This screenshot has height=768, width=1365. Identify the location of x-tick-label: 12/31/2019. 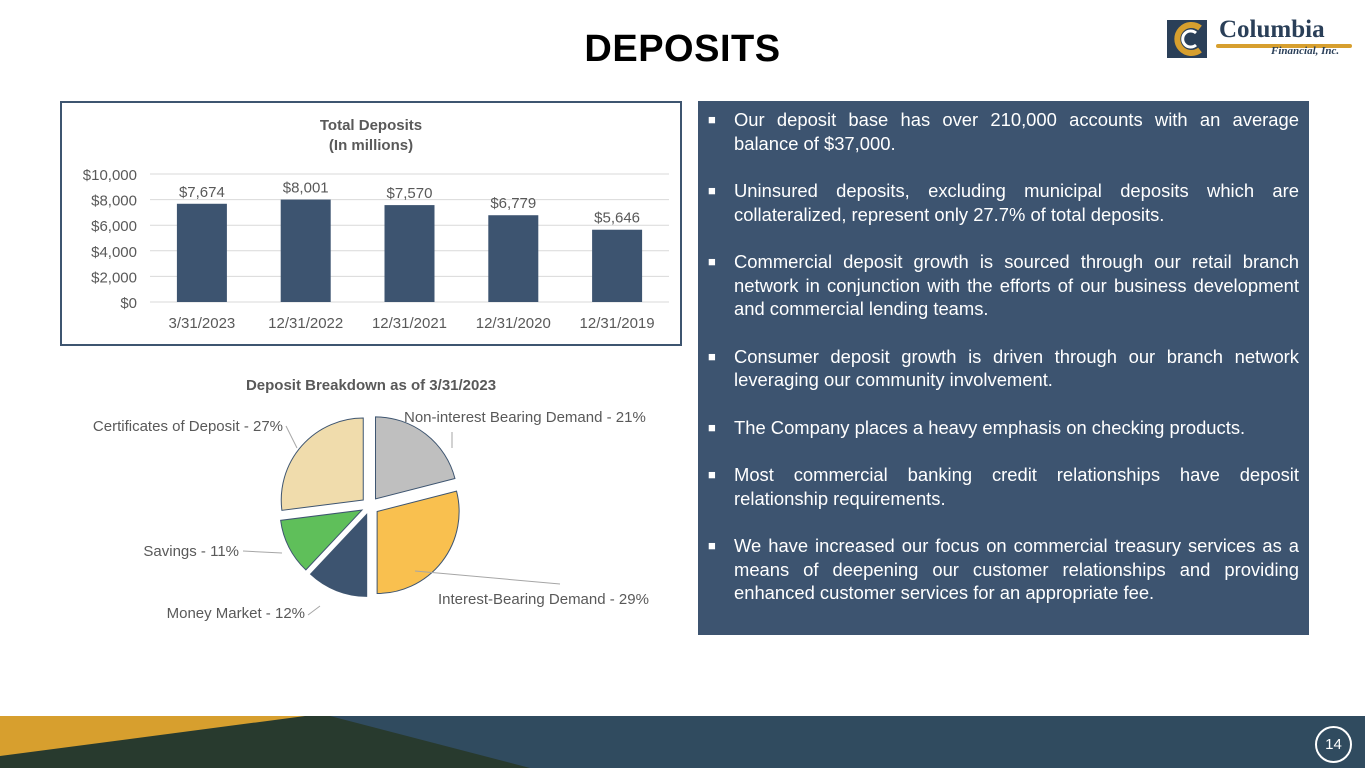
(617, 323).